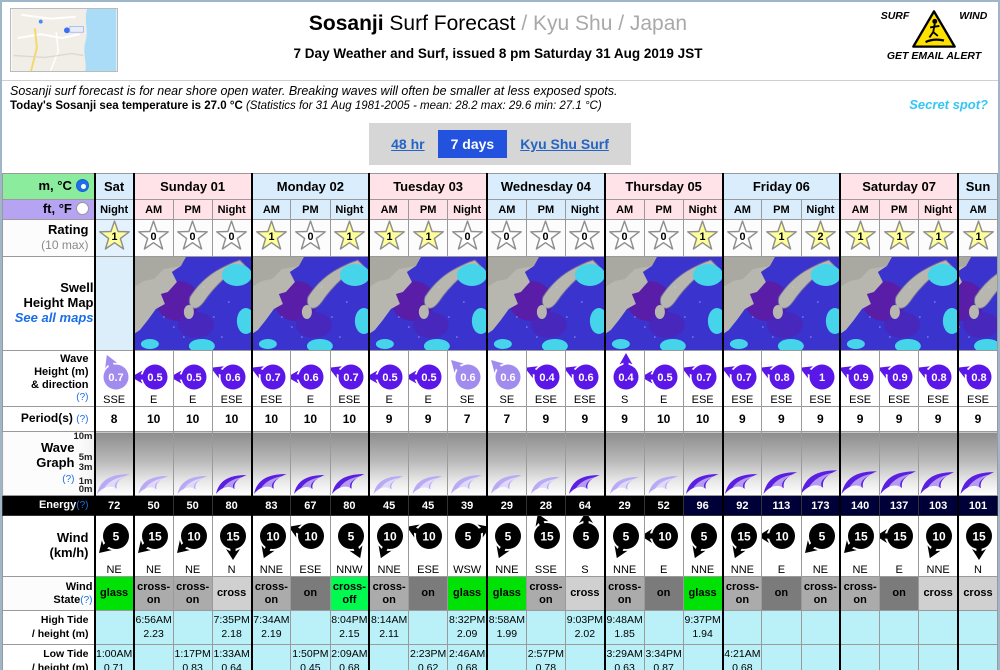 Image resolution: width=1000 pixels, height=670 pixels. What do you see at coordinates (192, 400) in the screenshot?
I see `swell-direction-label: E` at bounding box center [192, 400].